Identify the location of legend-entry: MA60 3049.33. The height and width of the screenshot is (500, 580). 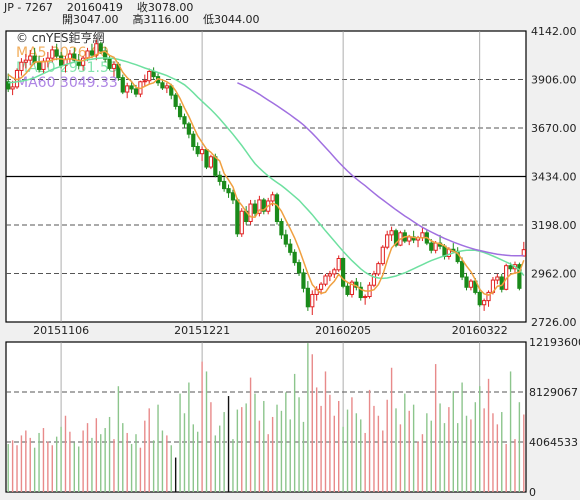
(67, 83).